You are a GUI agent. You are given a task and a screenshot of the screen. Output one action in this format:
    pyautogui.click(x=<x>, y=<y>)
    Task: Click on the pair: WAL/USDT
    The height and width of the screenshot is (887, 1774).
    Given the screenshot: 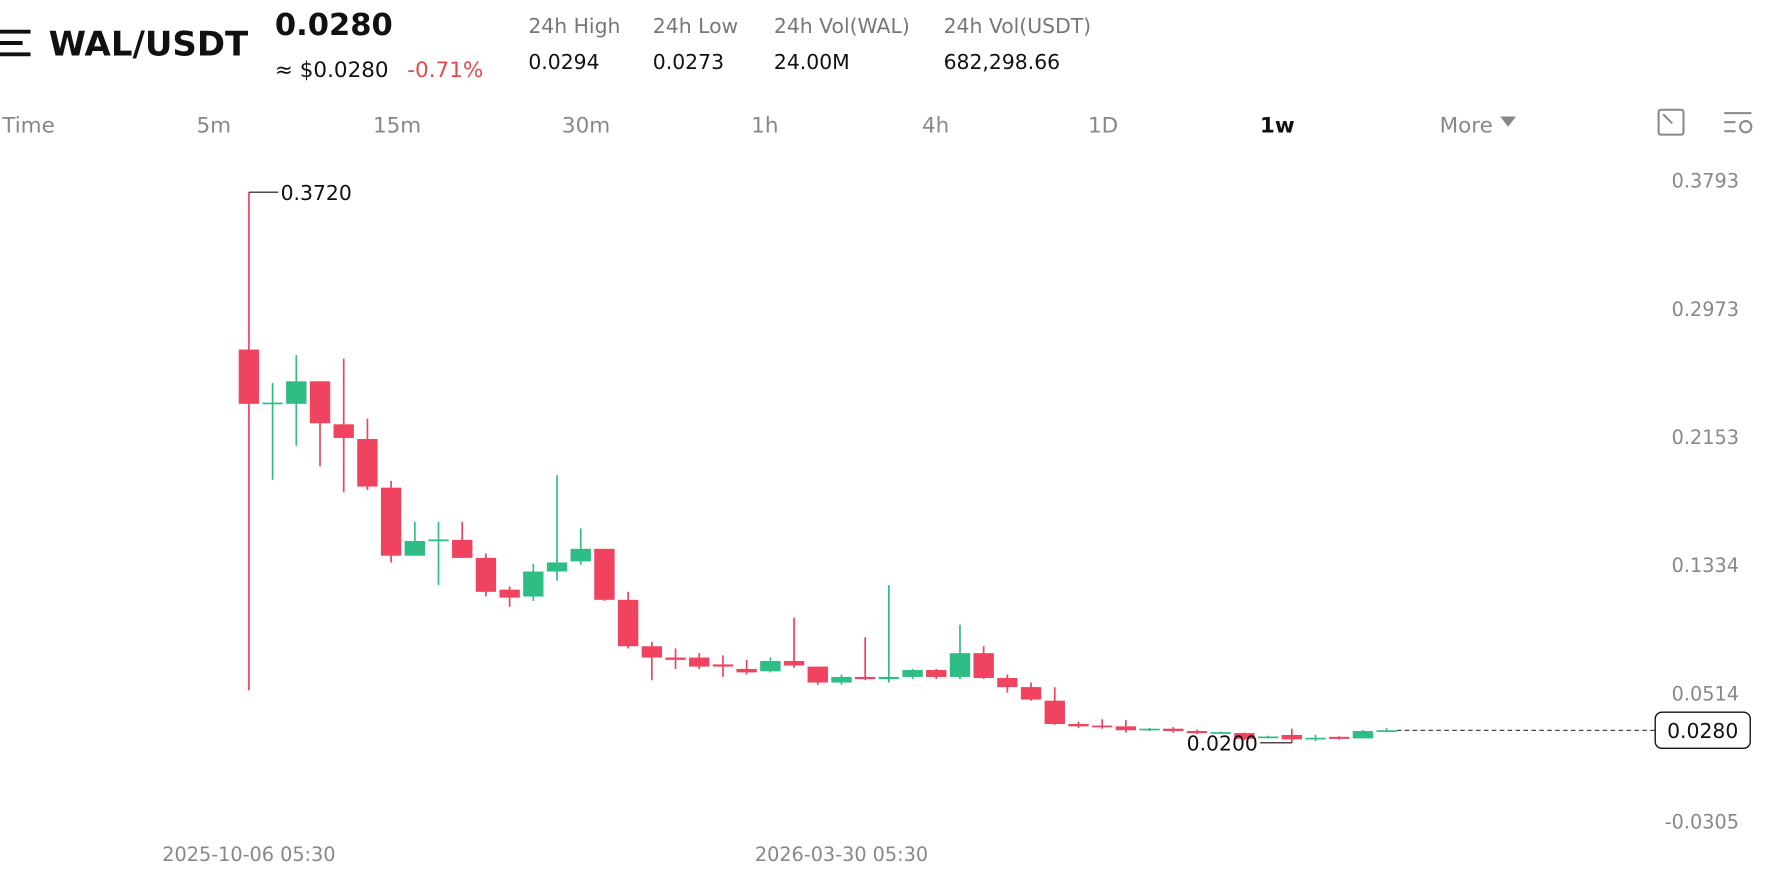 What is the action you would take?
    pyautogui.click(x=149, y=44)
    